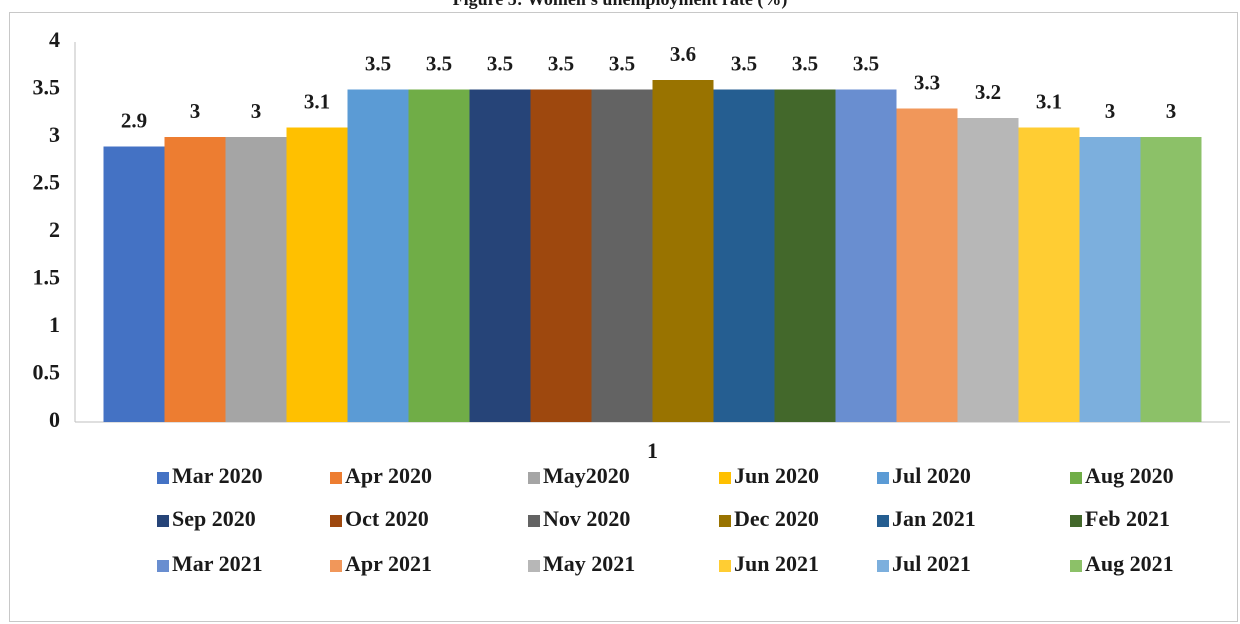 The height and width of the screenshot is (624, 1240). Describe the element at coordinates (47, 182) in the screenshot. I see `y-tick-label: 2.5` at that location.